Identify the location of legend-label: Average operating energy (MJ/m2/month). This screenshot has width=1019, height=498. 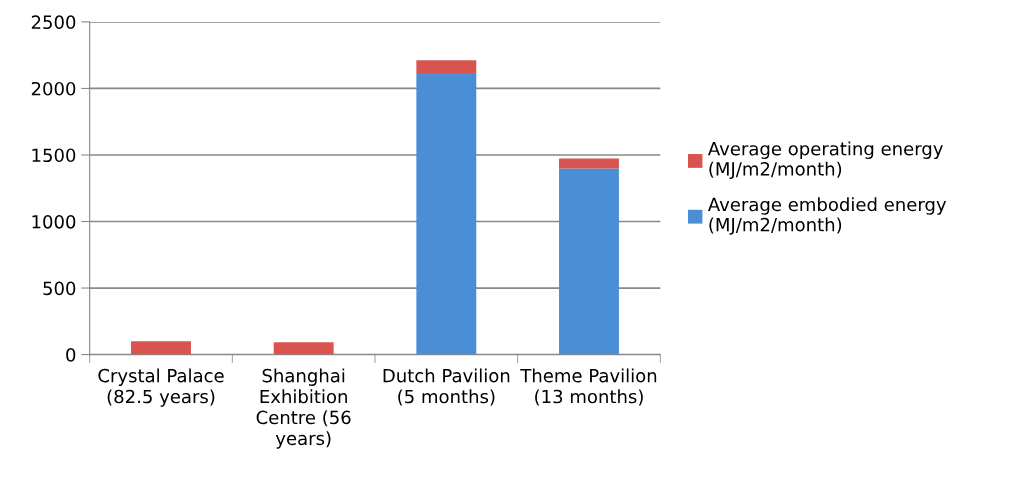
(825, 160).